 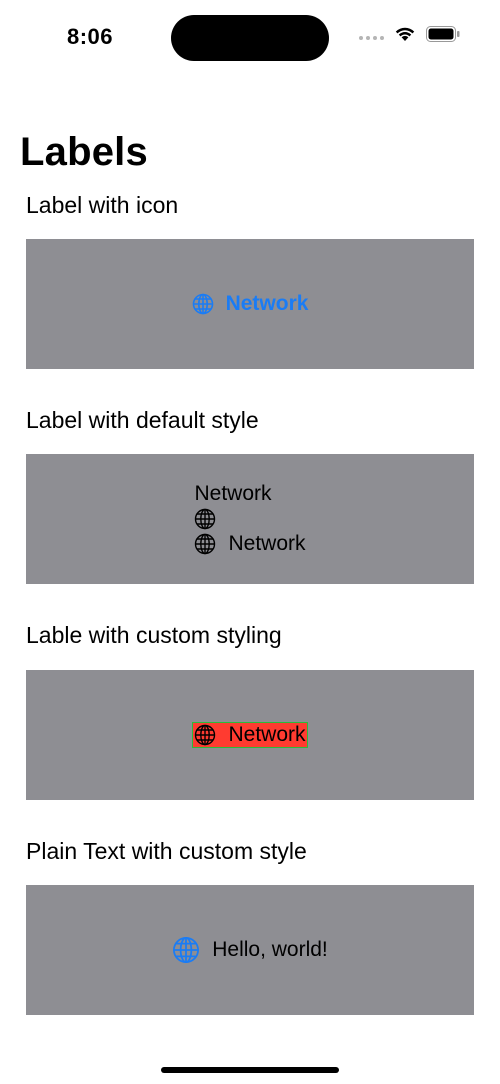 I want to click on panel-default-style: Network, so click(x=250, y=519).